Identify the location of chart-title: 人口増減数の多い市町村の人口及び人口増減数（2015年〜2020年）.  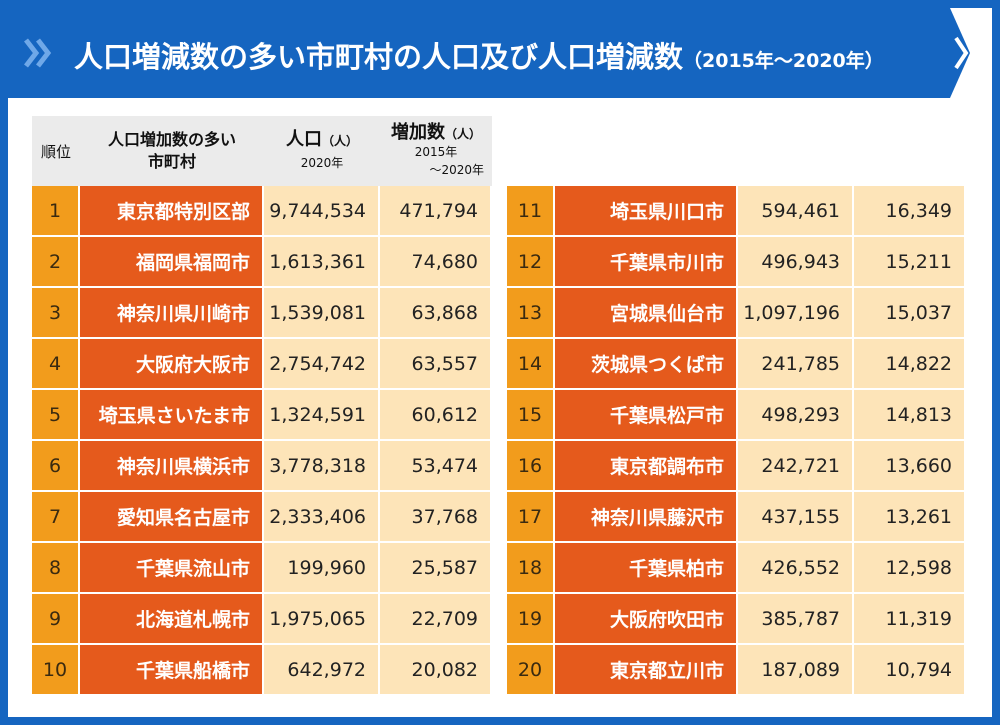
(479, 55).